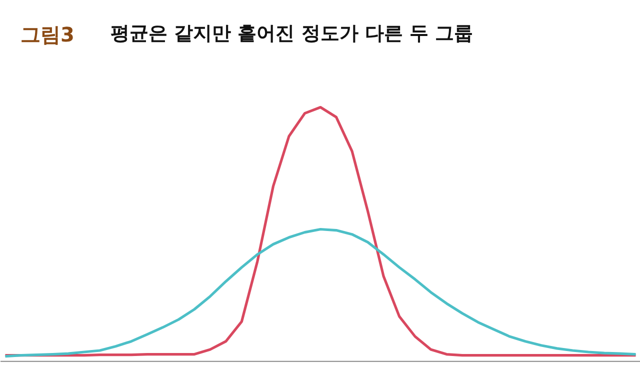 Image resolution: width=640 pixels, height=376 pixels. What do you see at coordinates (292, 33) in the screenshot?
I see `chart-subtitle: 평균은 같지만 흩어진 정도가 다른 두 그룹` at bounding box center [292, 33].